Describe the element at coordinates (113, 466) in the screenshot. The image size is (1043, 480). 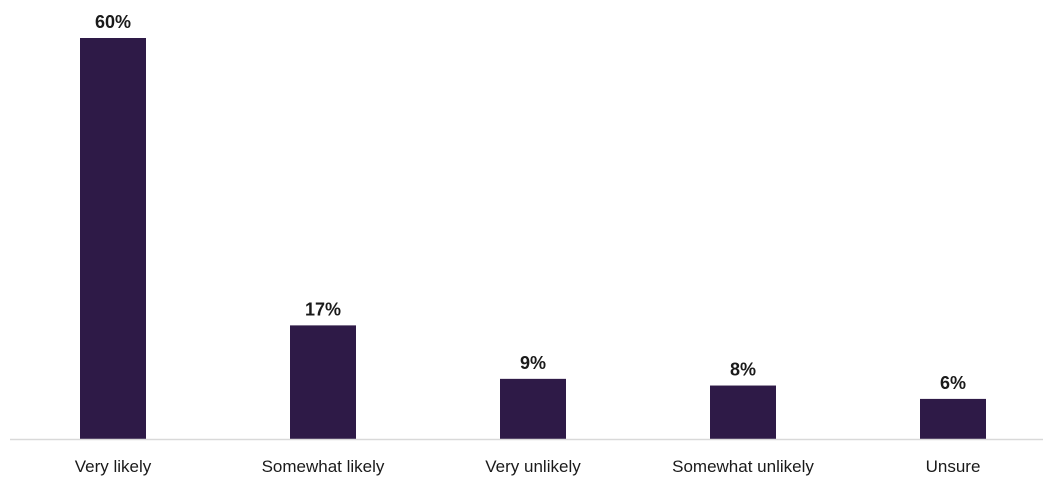
I see `category-label-0: Very likely` at that location.